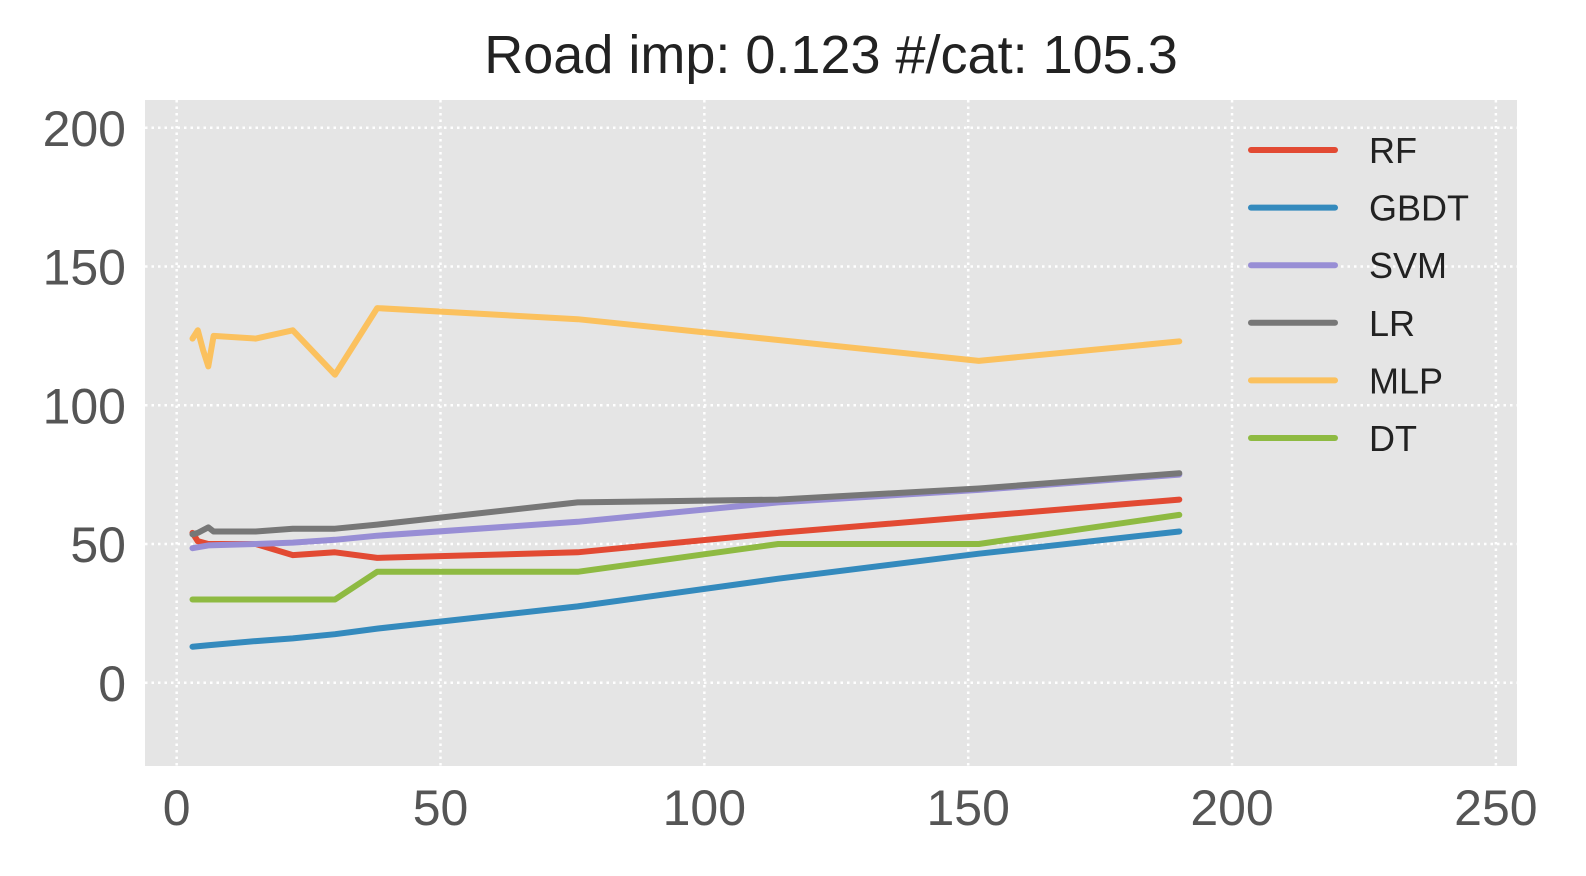  Describe the element at coordinates (850, 808) in the screenshot. I see `x-axis-ticks: 0 50 100 150 200 250` at that location.